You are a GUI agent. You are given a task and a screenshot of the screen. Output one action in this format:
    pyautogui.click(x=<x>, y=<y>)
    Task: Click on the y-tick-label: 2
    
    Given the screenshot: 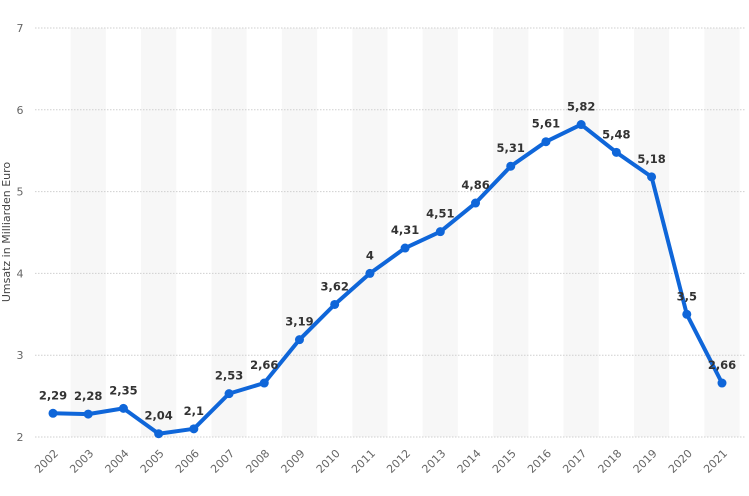 What is the action you would take?
    pyautogui.click(x=20, y=437)
    